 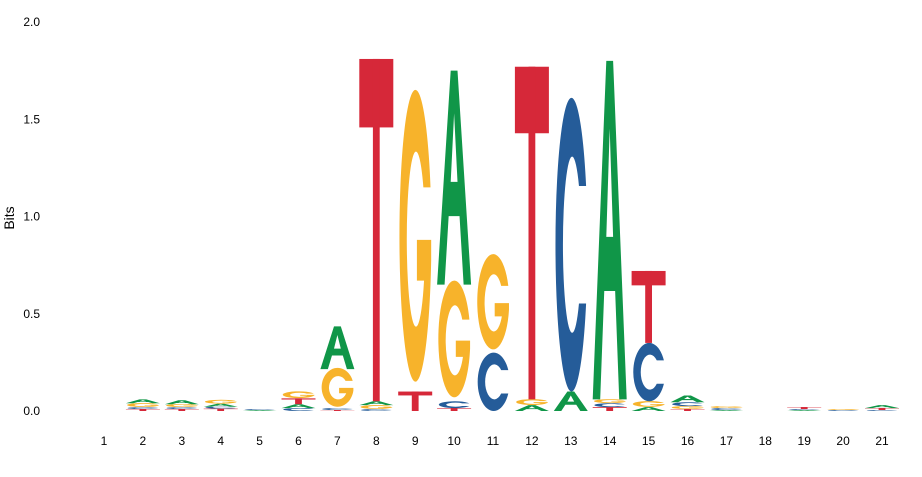 What do you see at coordinates (727, 441) in the screenshot?
I see `x-tick-label: 17` at bounding box center [727, 441].